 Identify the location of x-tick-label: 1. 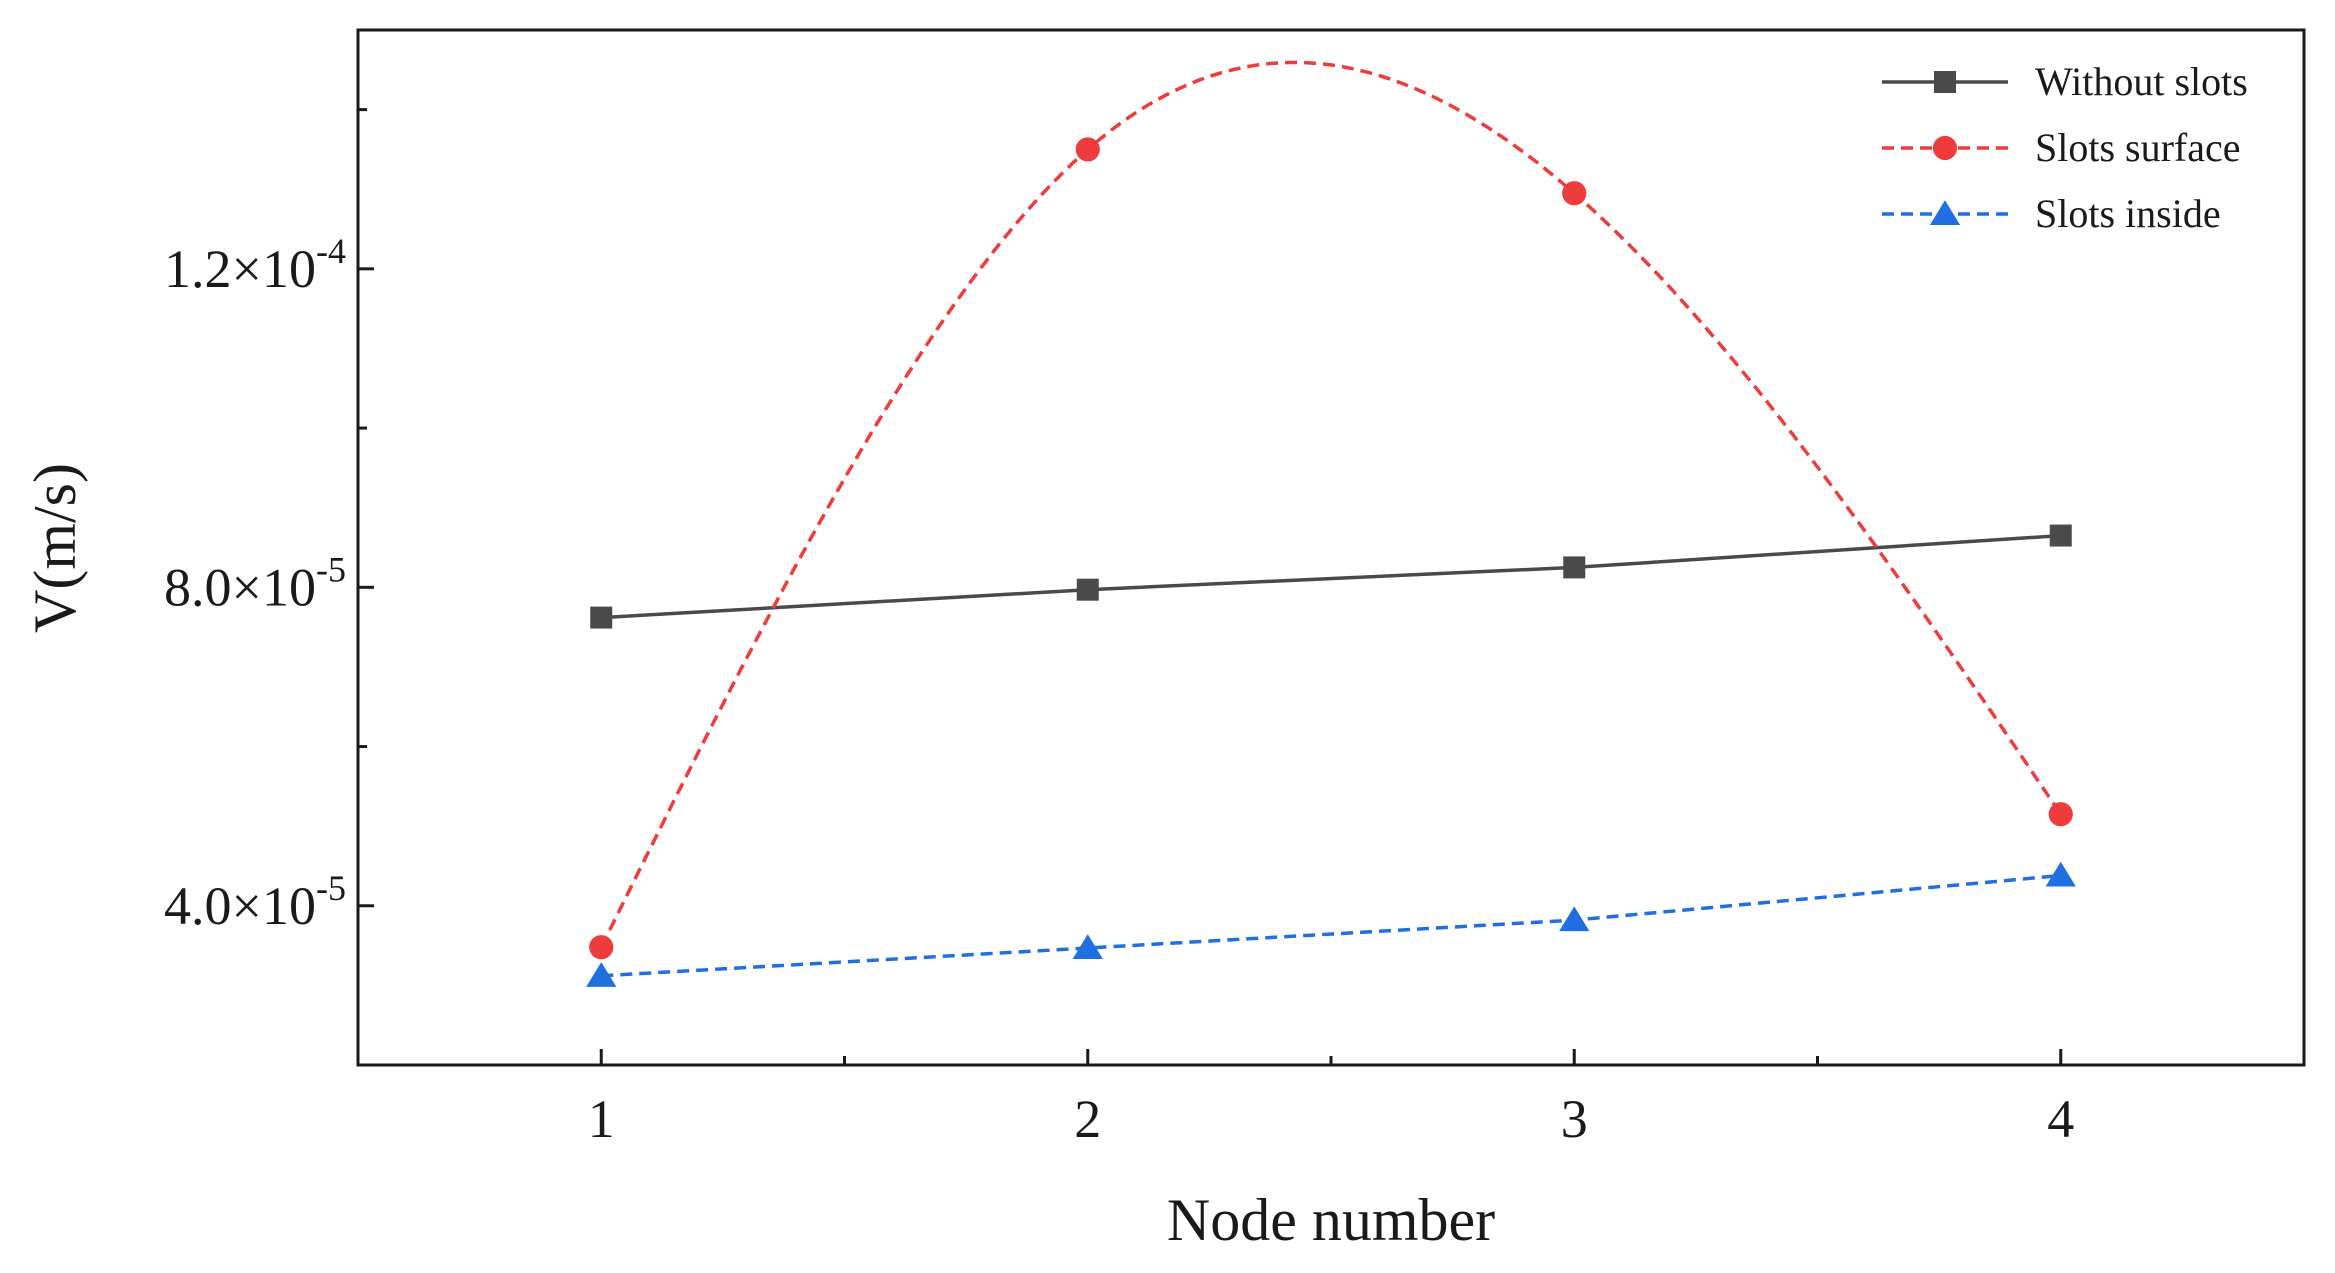
(601, 1119).